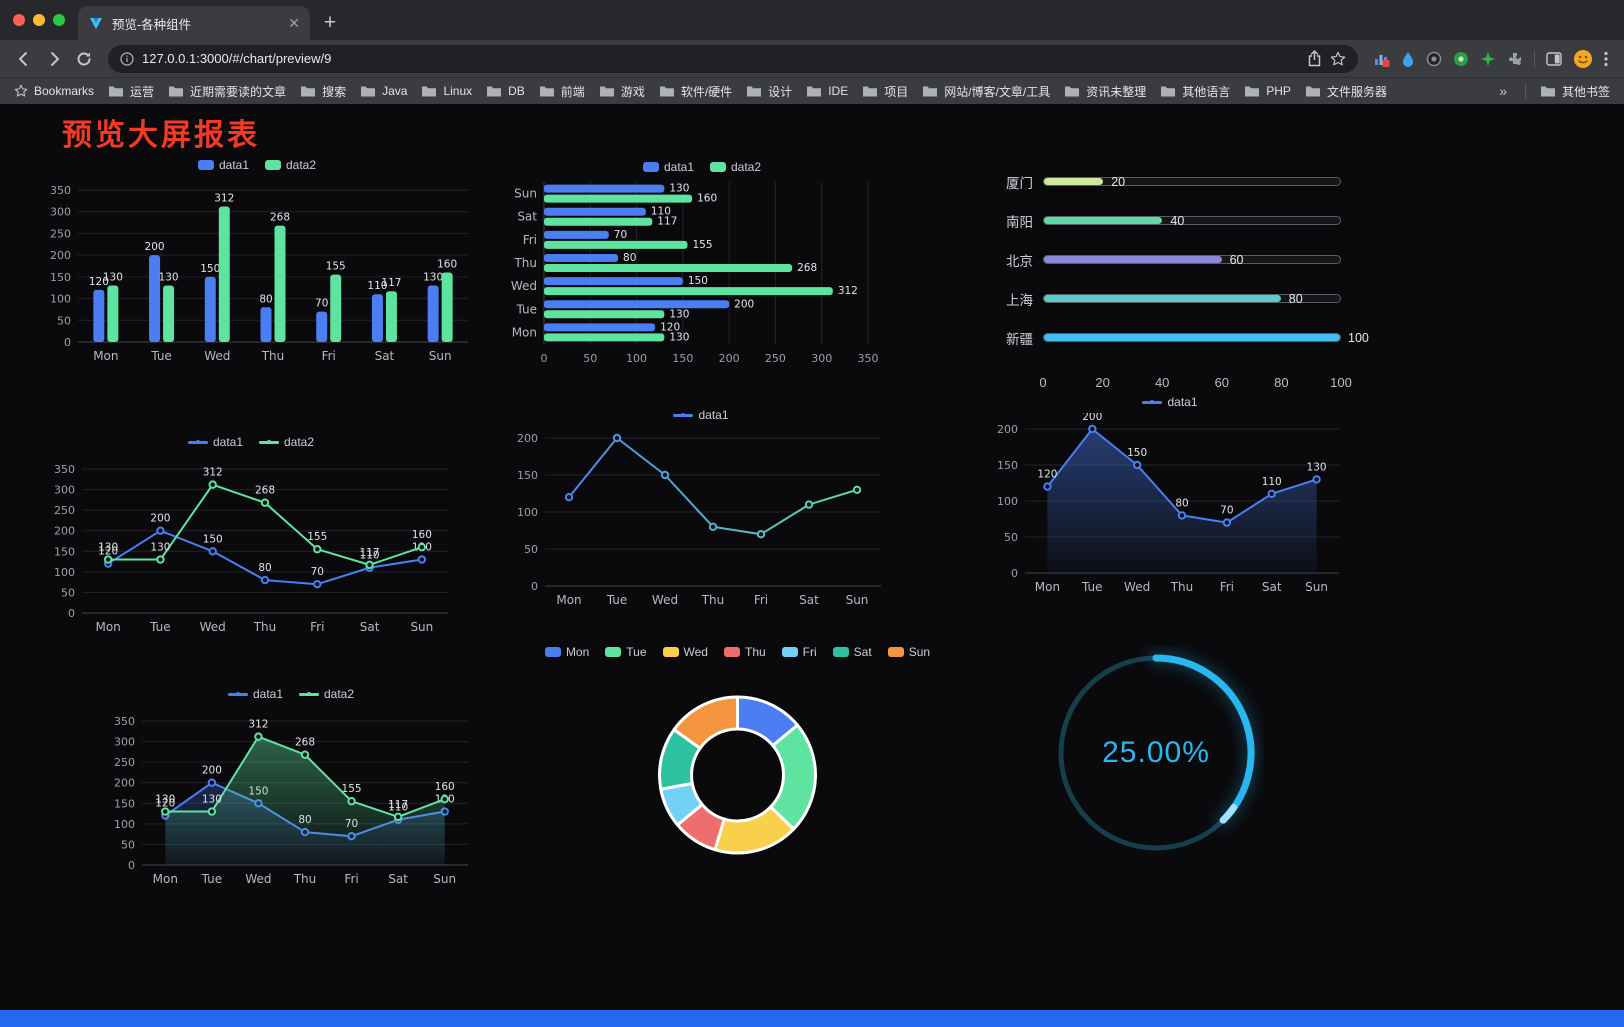 The height and width of the screenshot is (1027, 1624). Describe the element at coordinates (1267, 91) in the screenshot. I see `bookmark-folder: PHP` at that location.